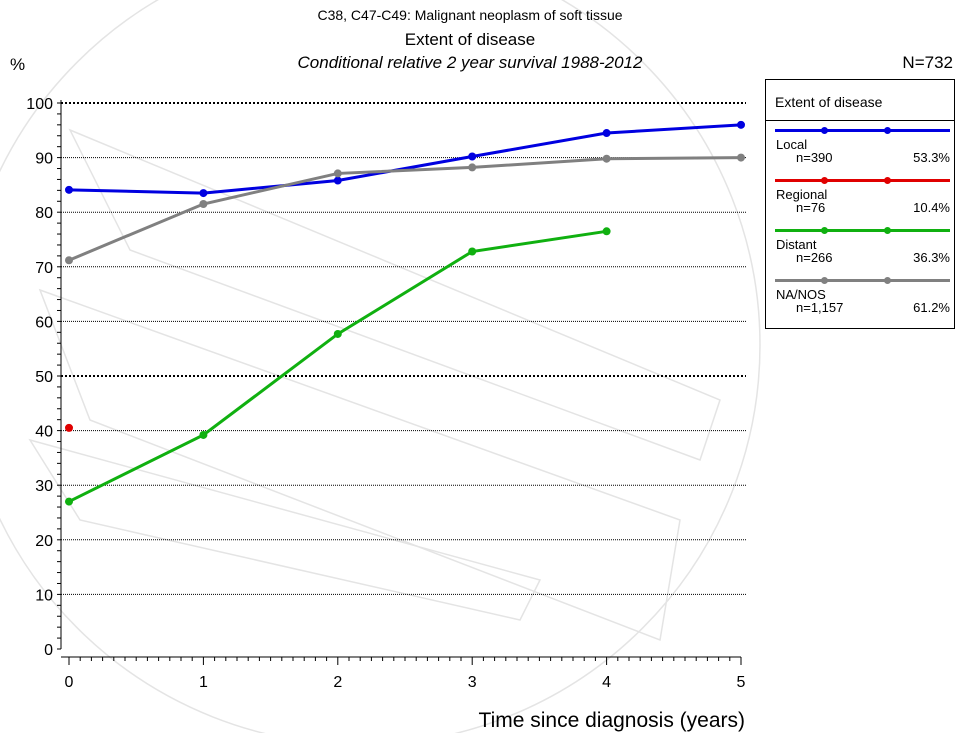 The image size is (957, 733). Describe the element at coordinates (931, 307) in the screenshot. I see `legend-percent: 61.2%` at that location.